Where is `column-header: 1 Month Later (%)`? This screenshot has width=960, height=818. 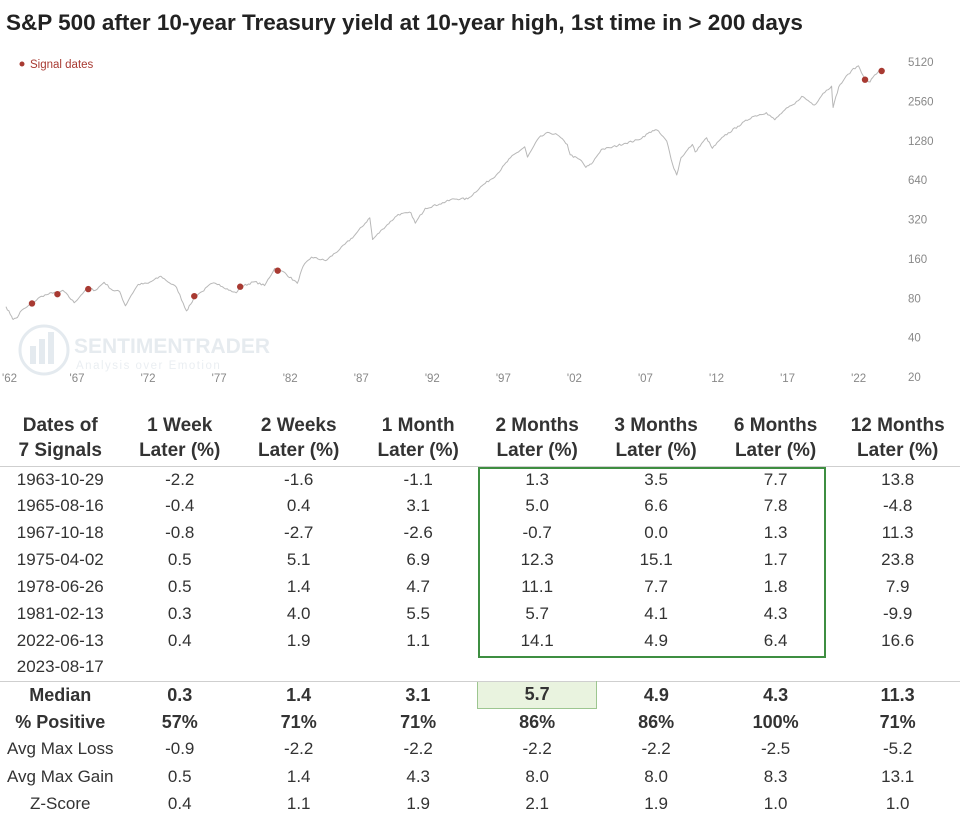 column-header: 1 Month Later (%) is located at coordinates (417, 439).